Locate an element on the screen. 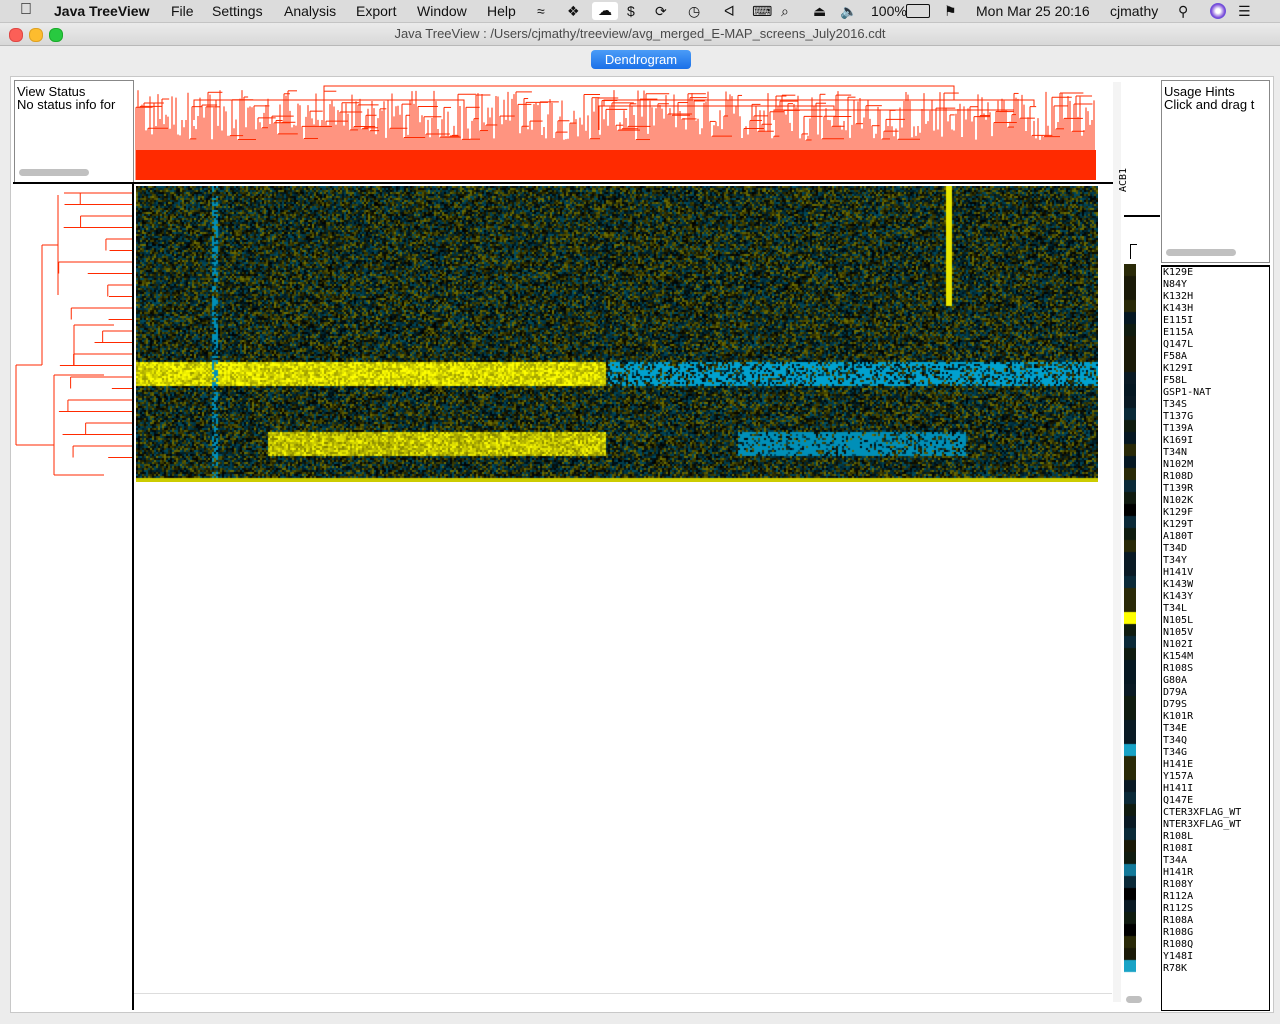  array-tree-svg is located at coordinates (623, 131).